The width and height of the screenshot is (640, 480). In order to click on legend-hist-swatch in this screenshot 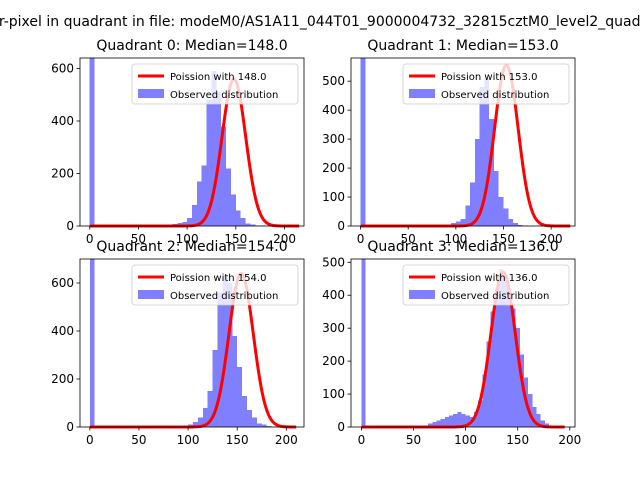, I will do `click(422, 294)`.